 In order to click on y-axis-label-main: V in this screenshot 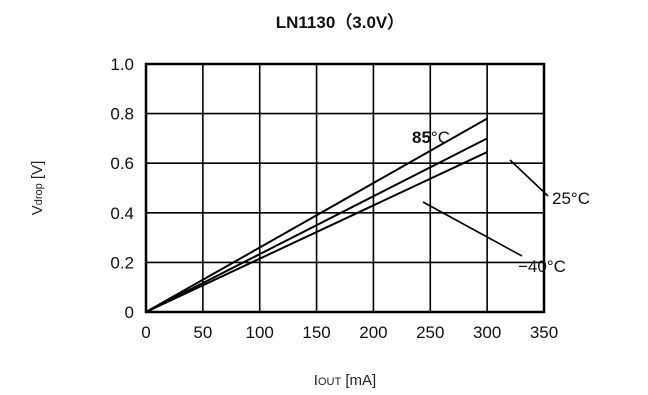, I will do `click(37, 210)`.